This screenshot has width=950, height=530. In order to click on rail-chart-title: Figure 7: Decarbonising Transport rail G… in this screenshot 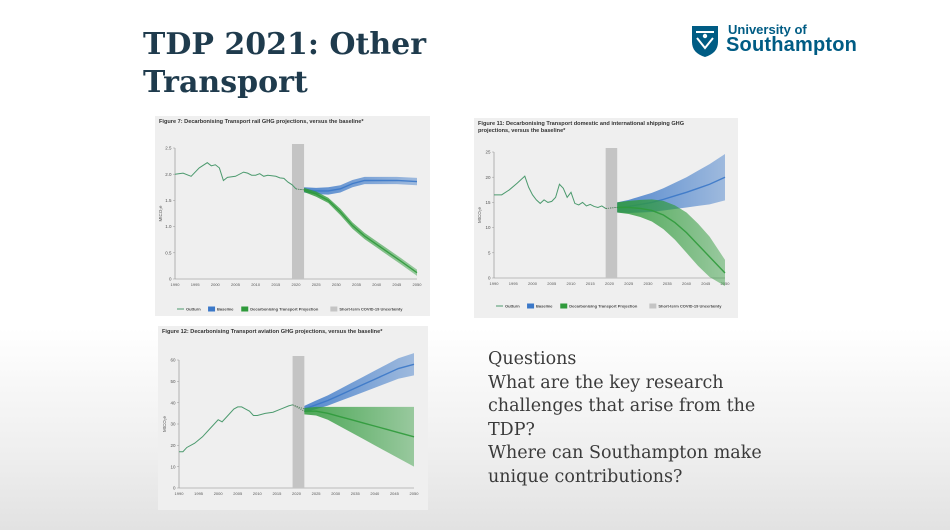, I will do `click(261, 122)`.